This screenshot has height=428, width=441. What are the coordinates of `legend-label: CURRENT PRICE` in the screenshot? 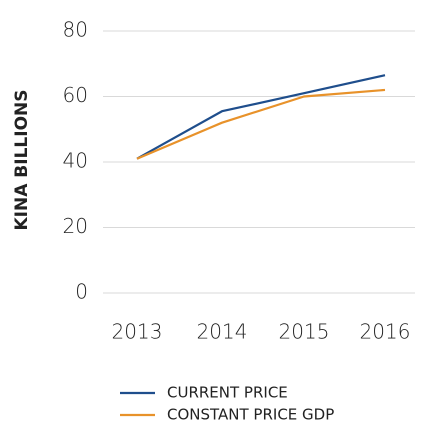 It's located at (227, 393).